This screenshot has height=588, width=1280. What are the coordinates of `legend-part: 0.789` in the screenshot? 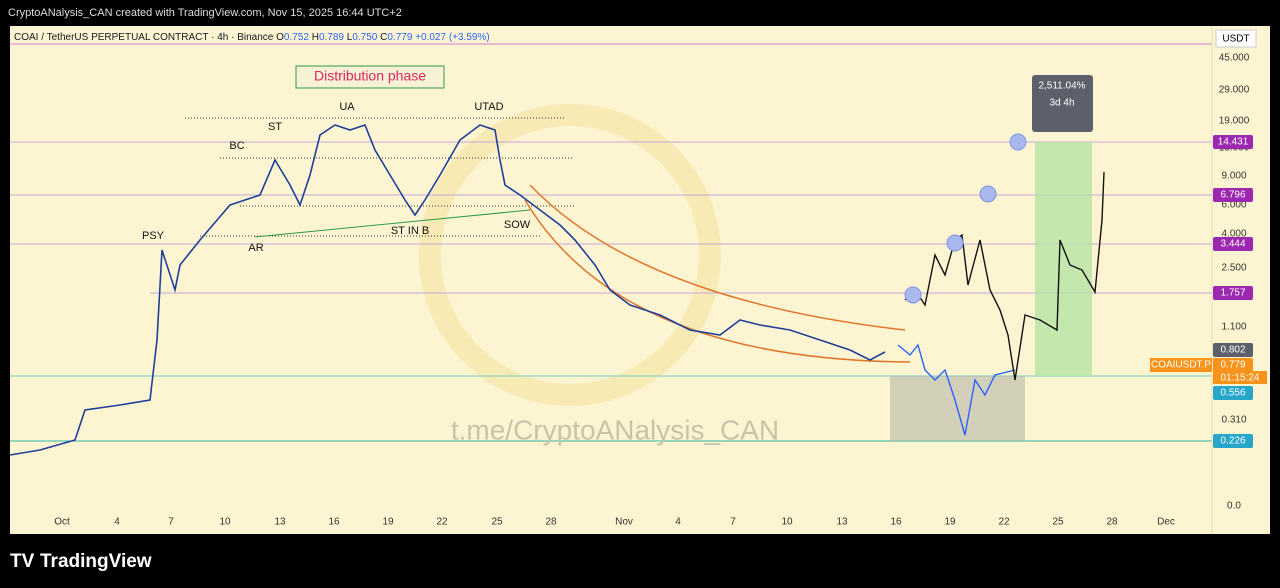 It's located at (331, 37).